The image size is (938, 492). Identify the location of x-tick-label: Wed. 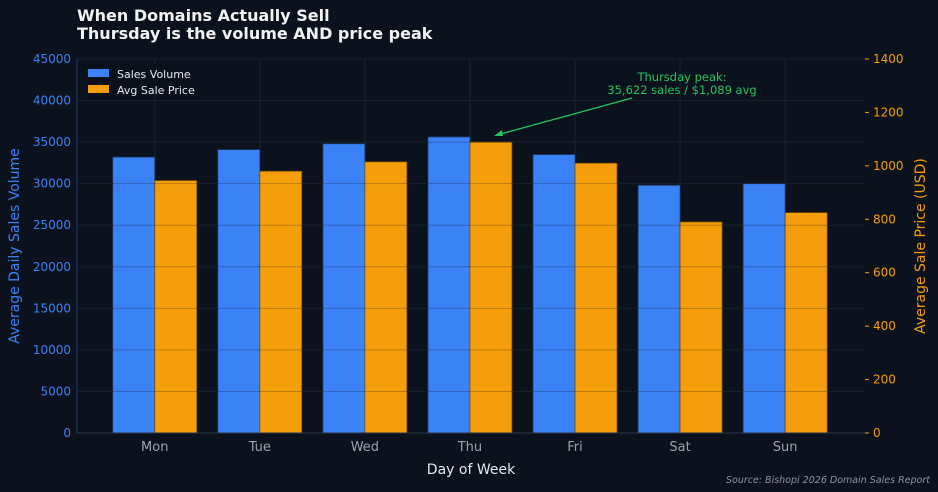
(365, 447).